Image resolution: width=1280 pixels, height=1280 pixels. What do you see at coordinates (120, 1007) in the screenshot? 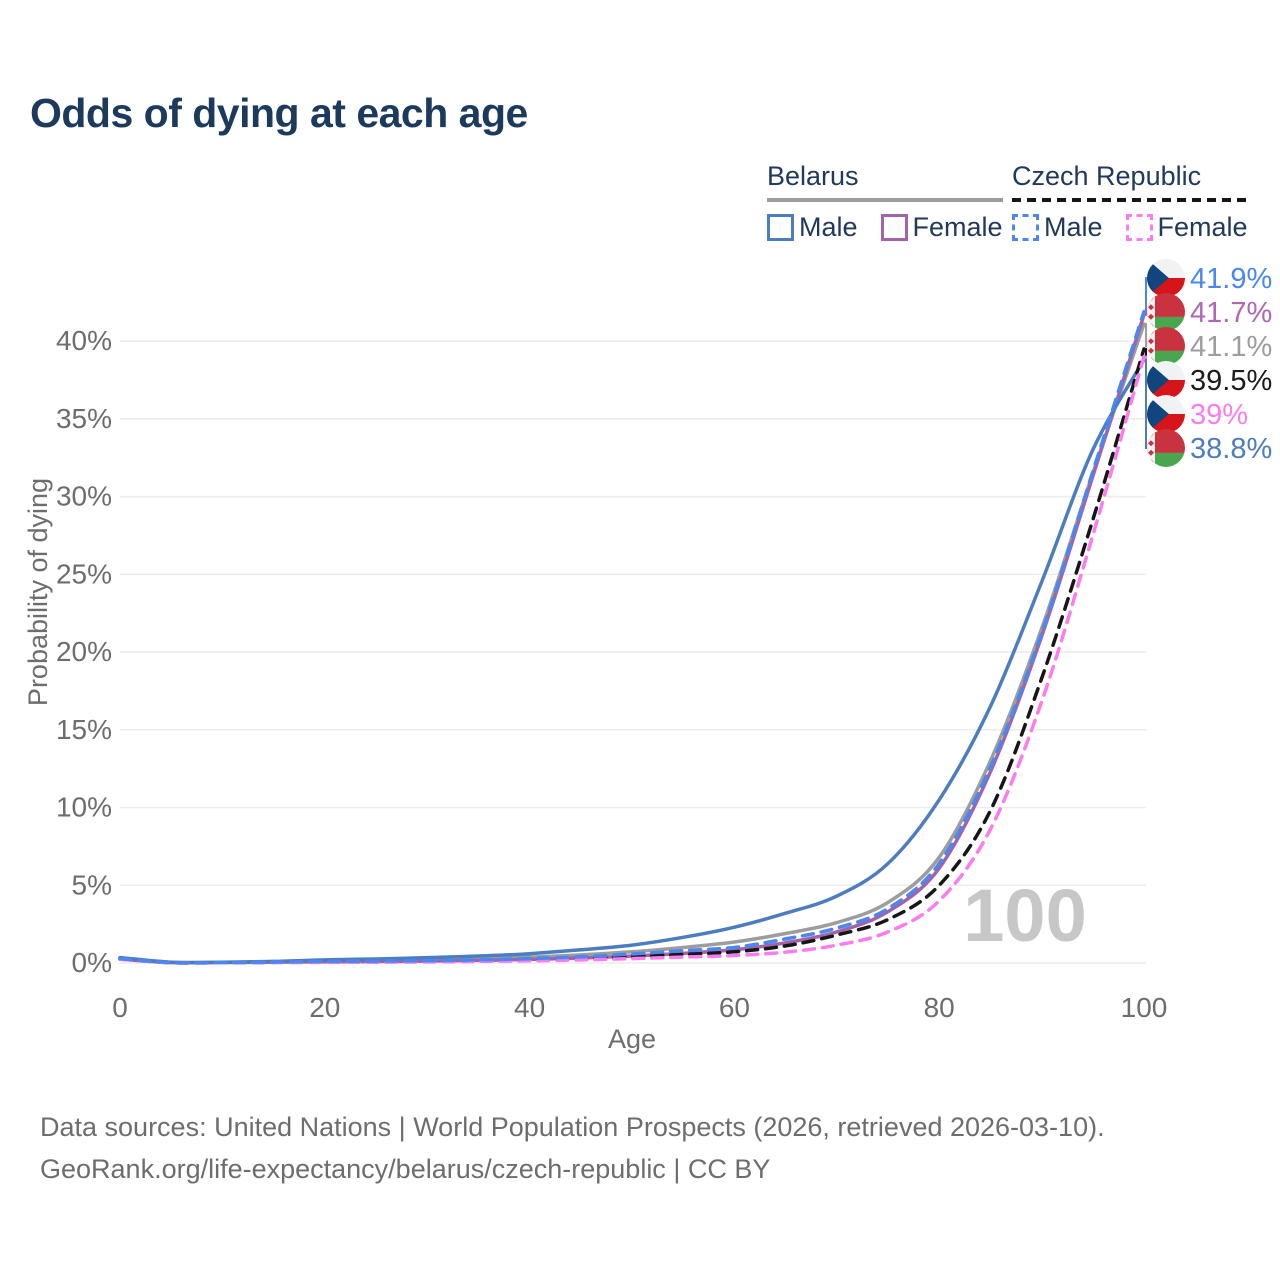
I see `x-tick-0: 0` at bounding box center [120, 1007].